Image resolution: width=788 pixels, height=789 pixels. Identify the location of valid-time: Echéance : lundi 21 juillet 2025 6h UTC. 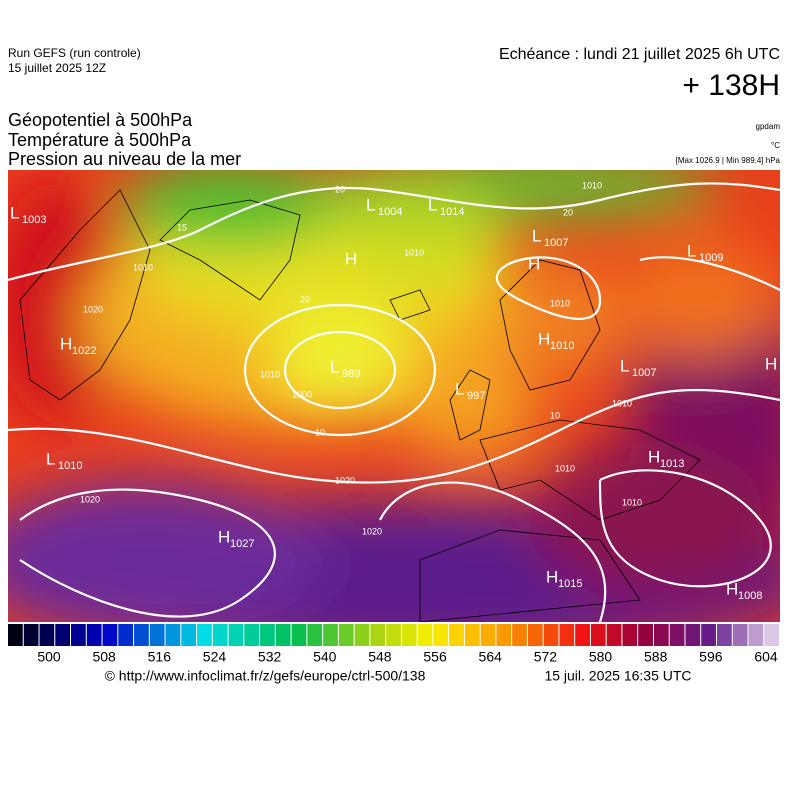
(639, 54).